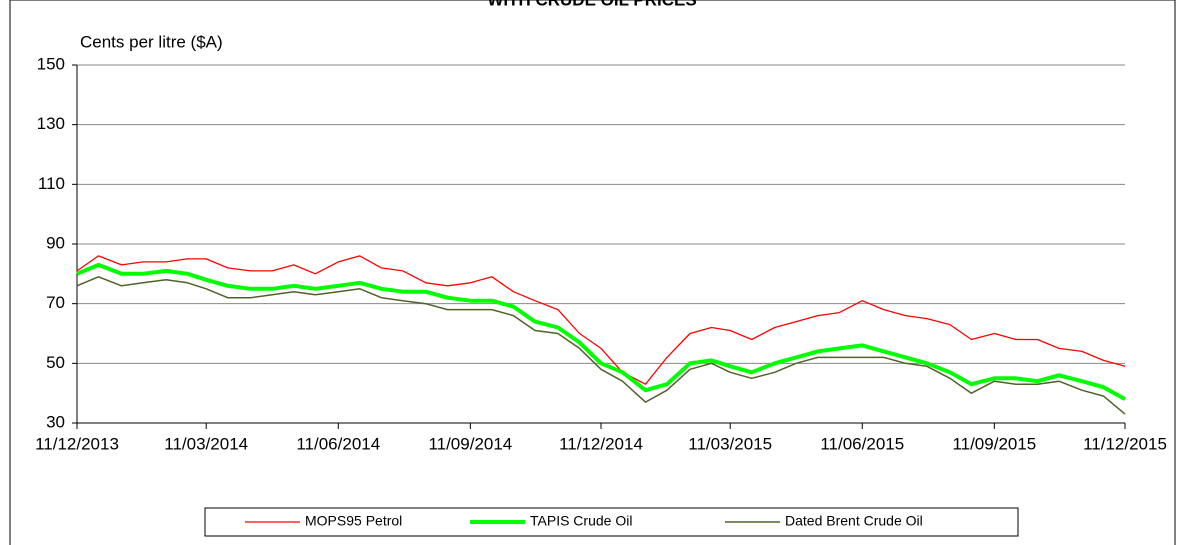  What do you see at coordinates (730, 443) in the screenshot?
I see `x-tick-label: 11/03/2015` at bounding box center [730, 443].